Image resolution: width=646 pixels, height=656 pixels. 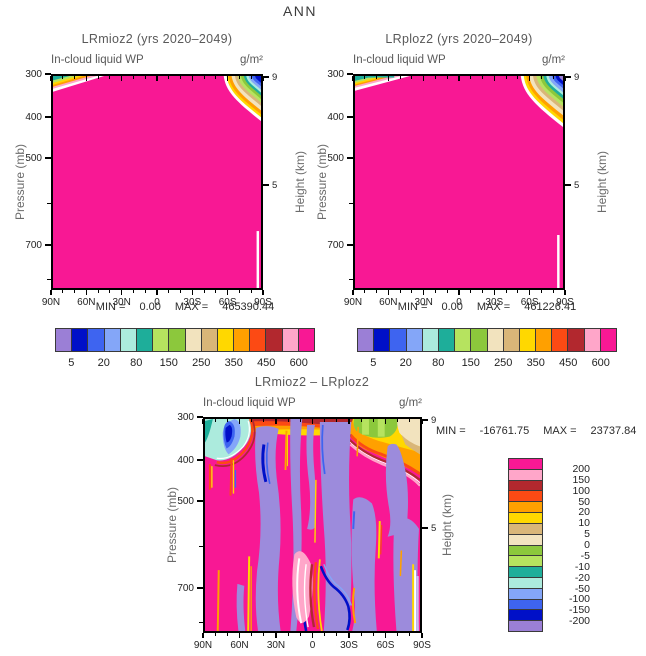 What do you see at coordinates (577, 186) in the screenshot?
I see `height-tick-label: 5` at bounding box center [577, 186].